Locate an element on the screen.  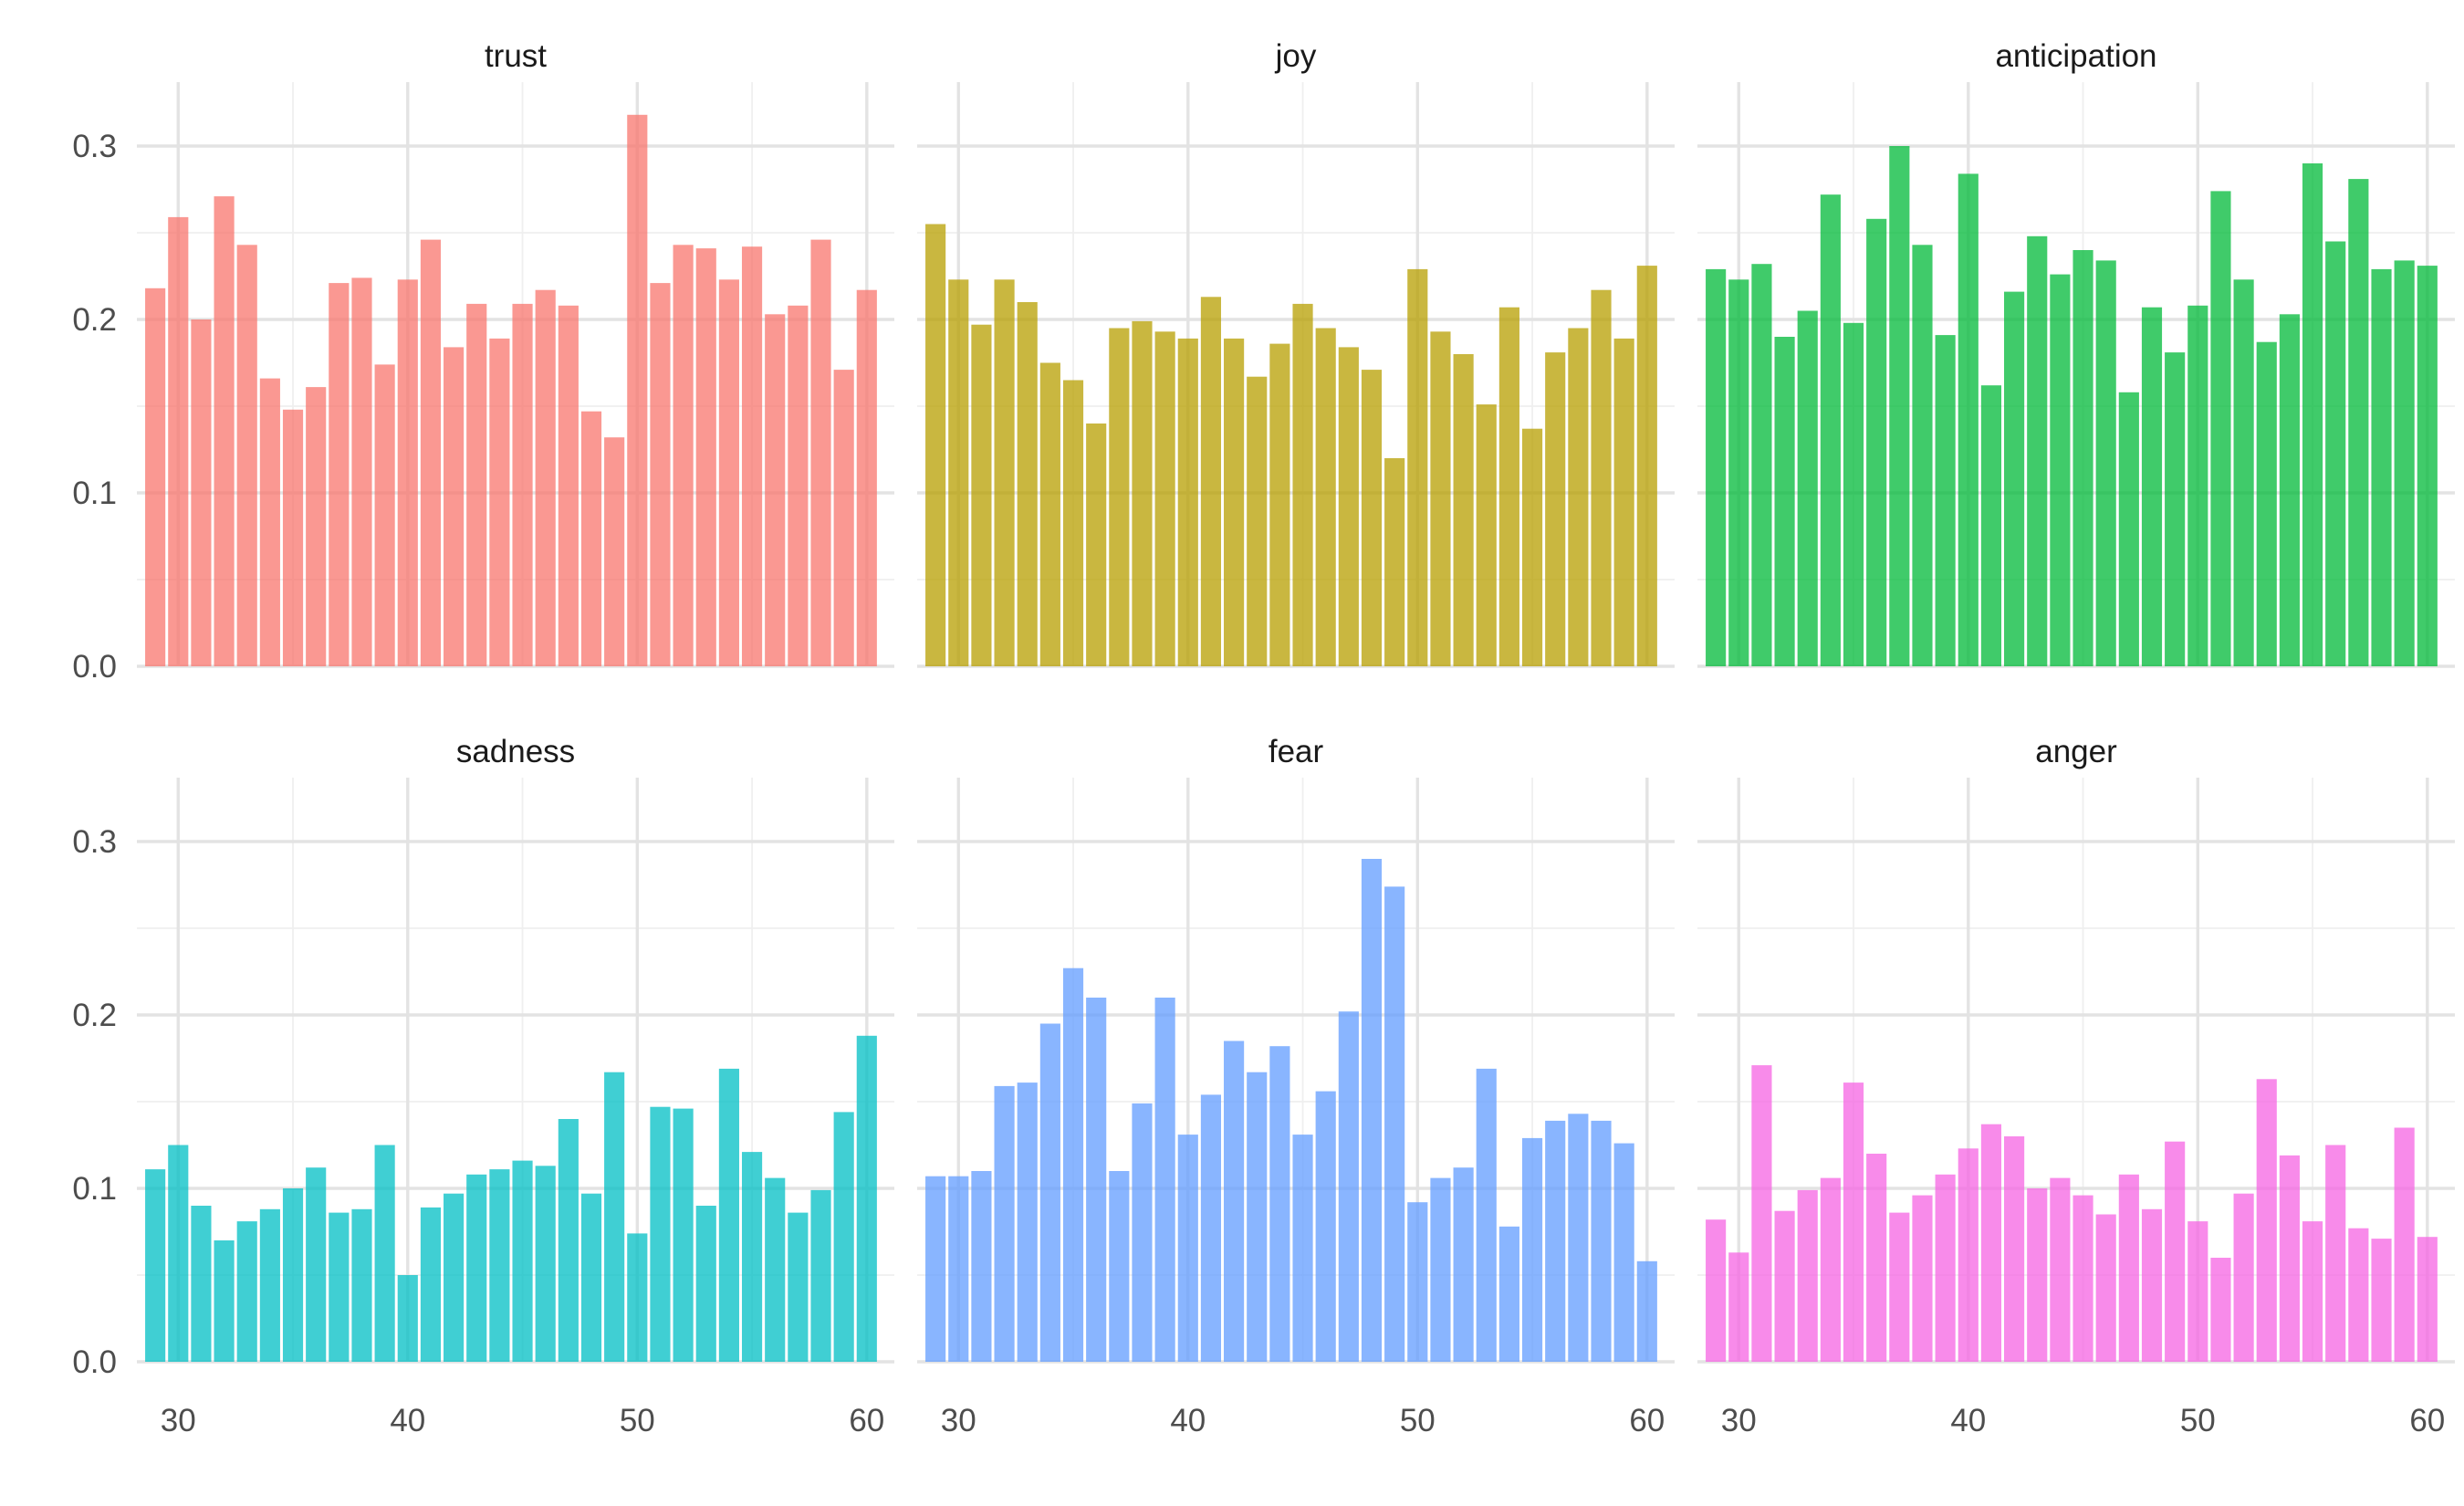
y-tick-label: 0.1 is located at coordinates (94, 1189).